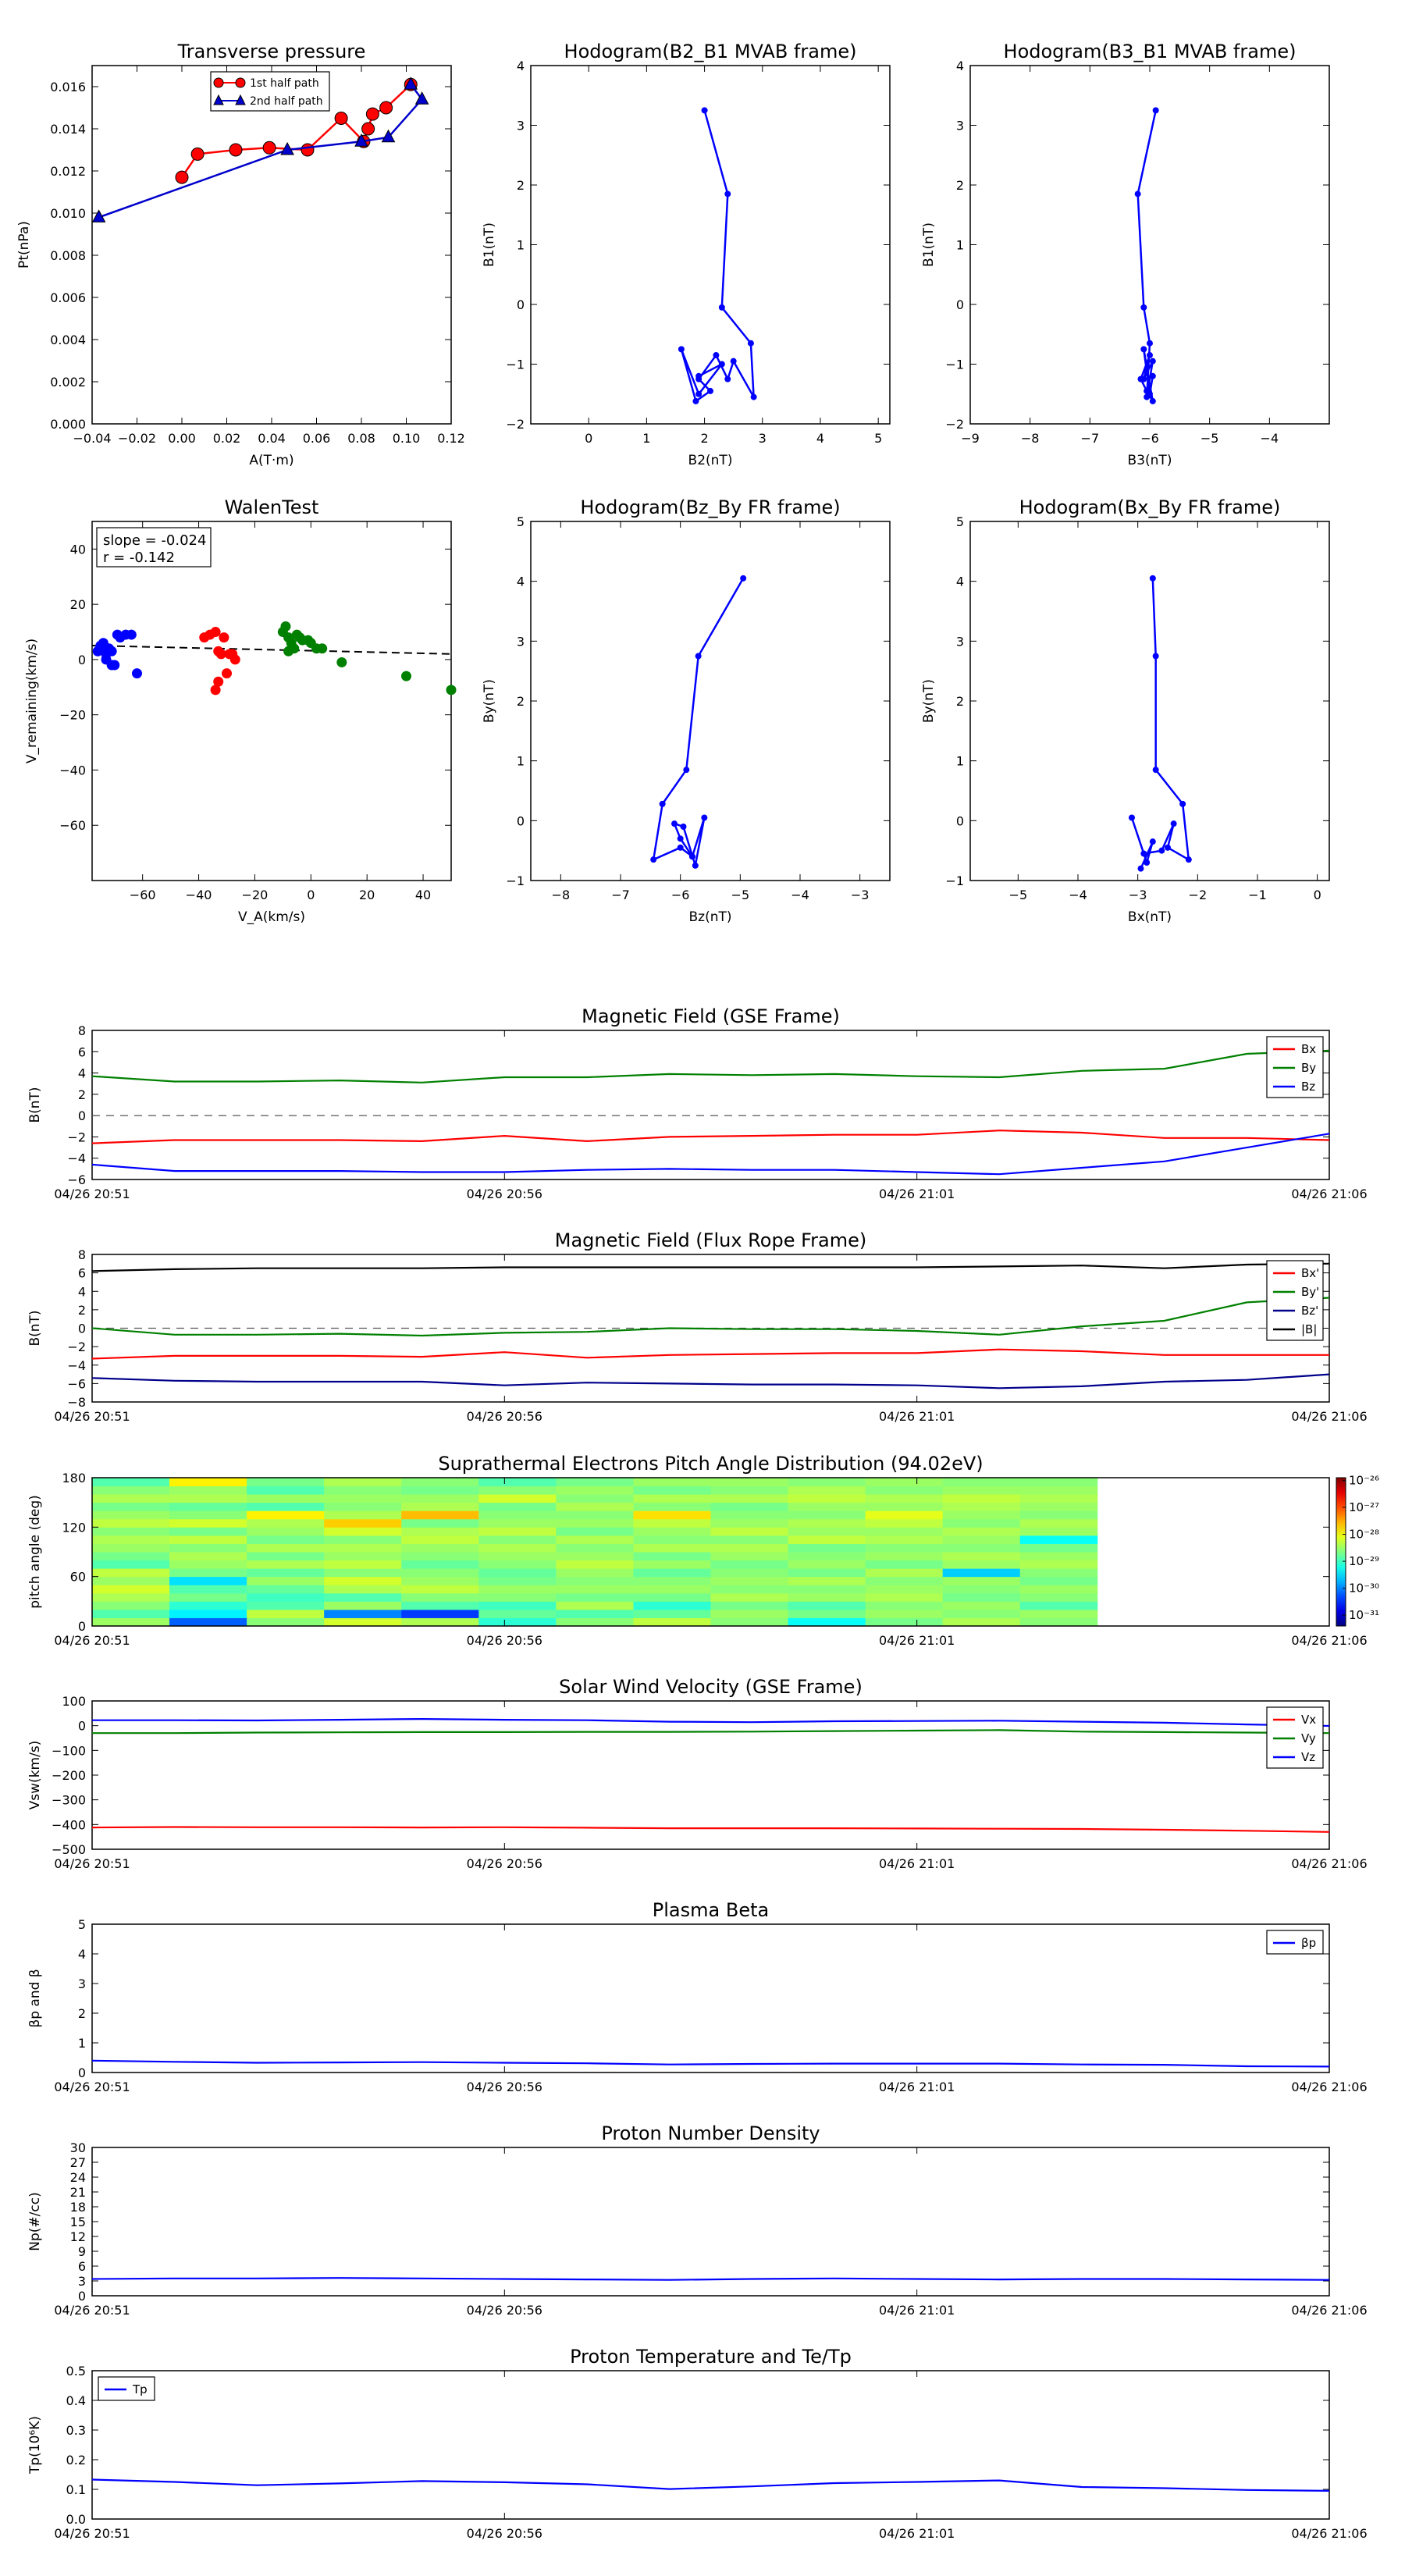 Image resolution: width=1405 pixels, height=2576 pixels. Describe the element at coordinates (68, 171) in the screenshot. I see `y-tick-label: 0.012` at that location.